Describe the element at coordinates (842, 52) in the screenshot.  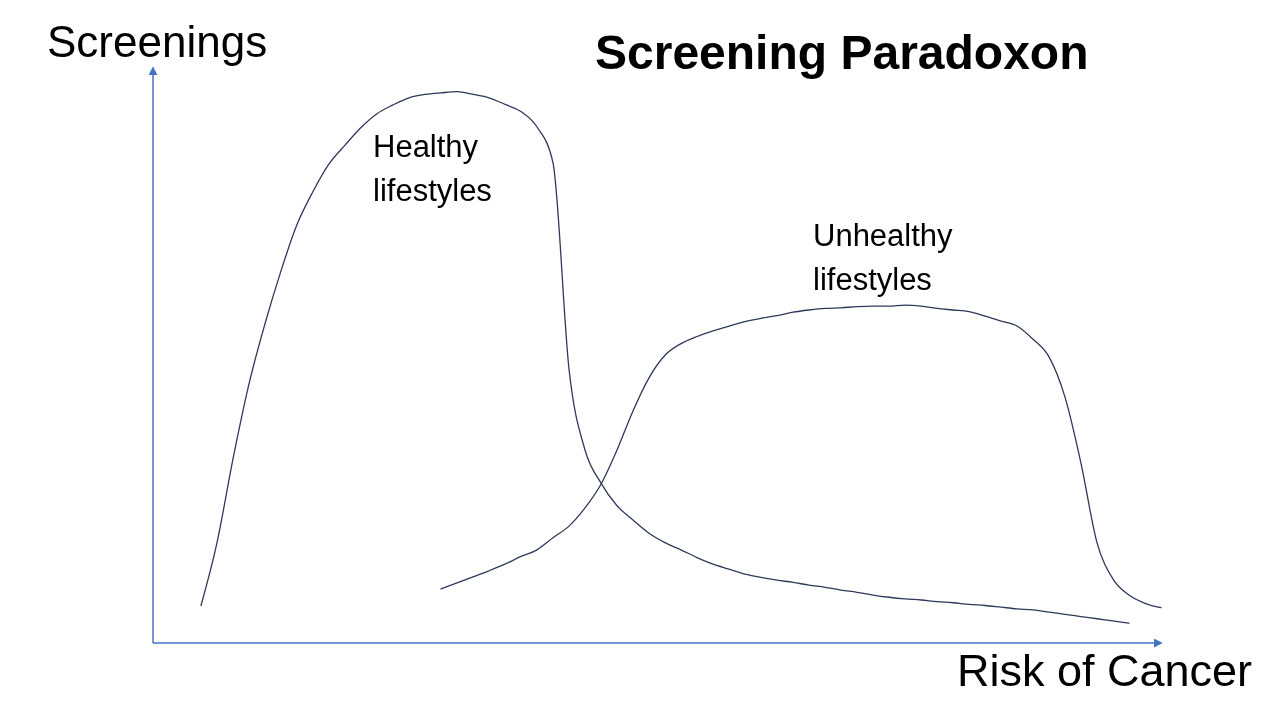
I see `chart-title: Screening Paradoxon` at that location.